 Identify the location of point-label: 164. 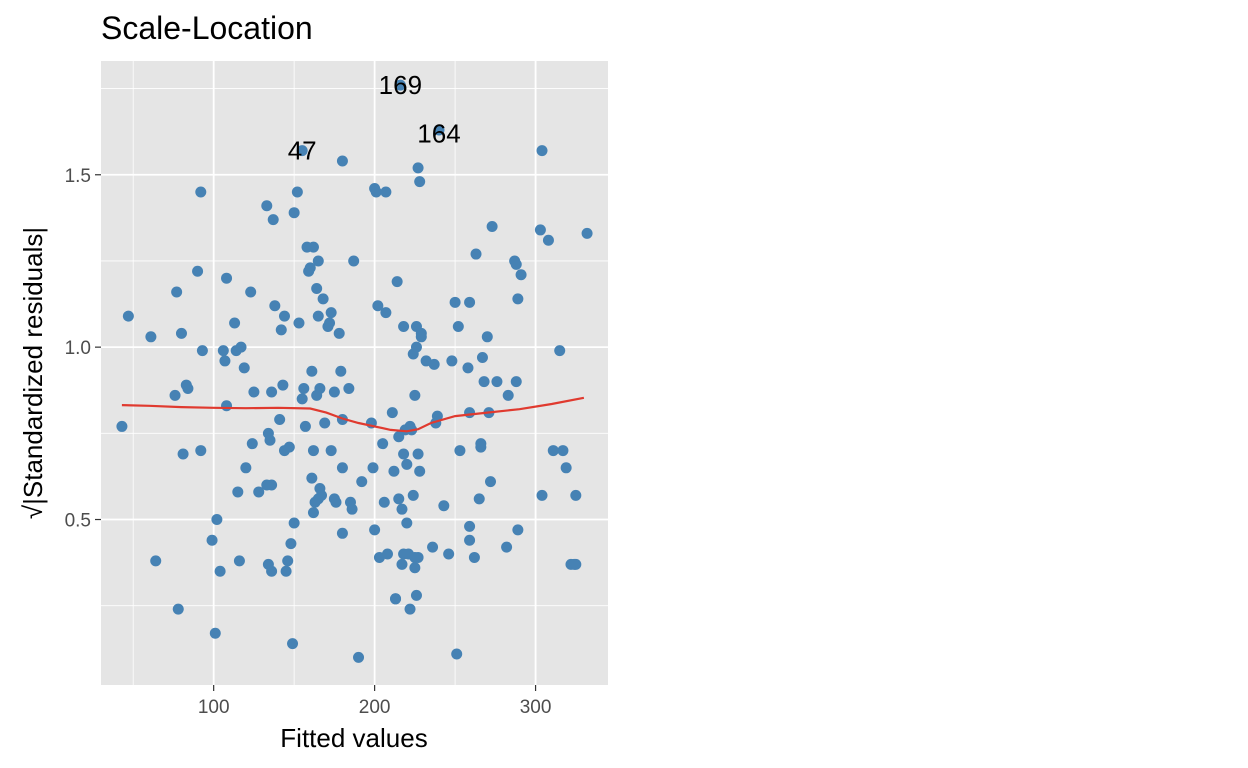
(438, 133).